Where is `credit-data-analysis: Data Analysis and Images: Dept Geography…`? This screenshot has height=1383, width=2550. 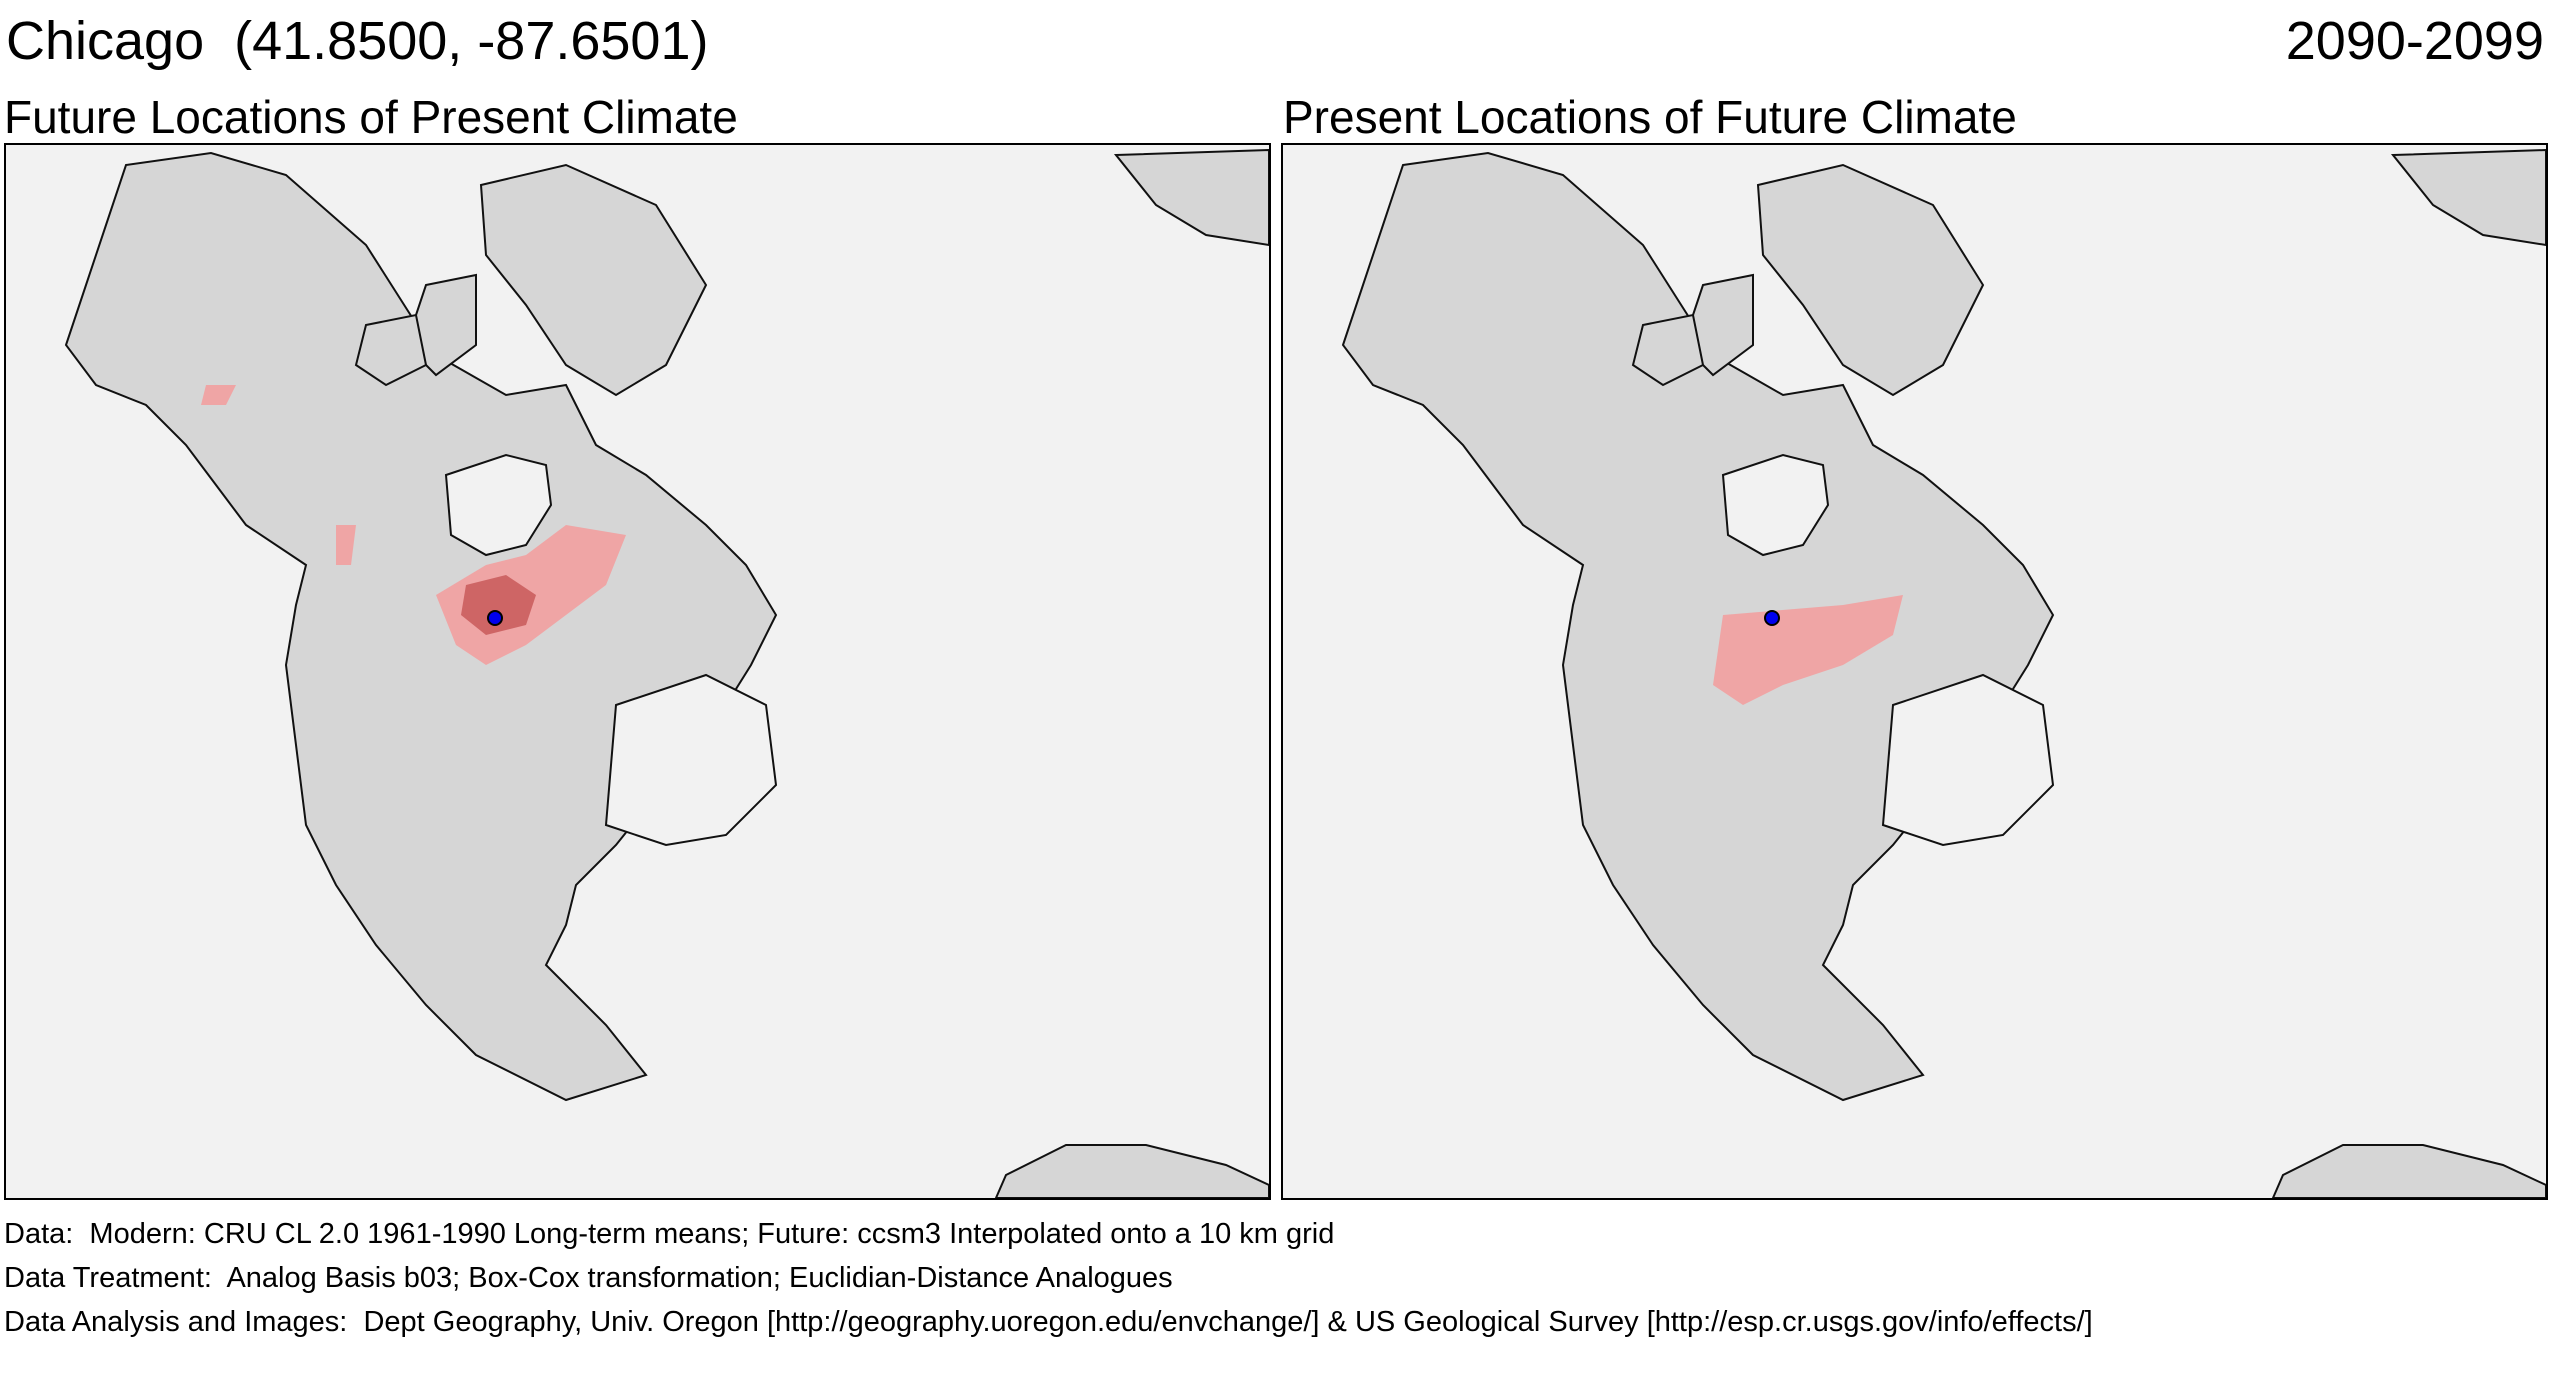 credit-data-analysis: Data Analysis and Images: Dept Geography… is located at coordinates (1048, 1322).